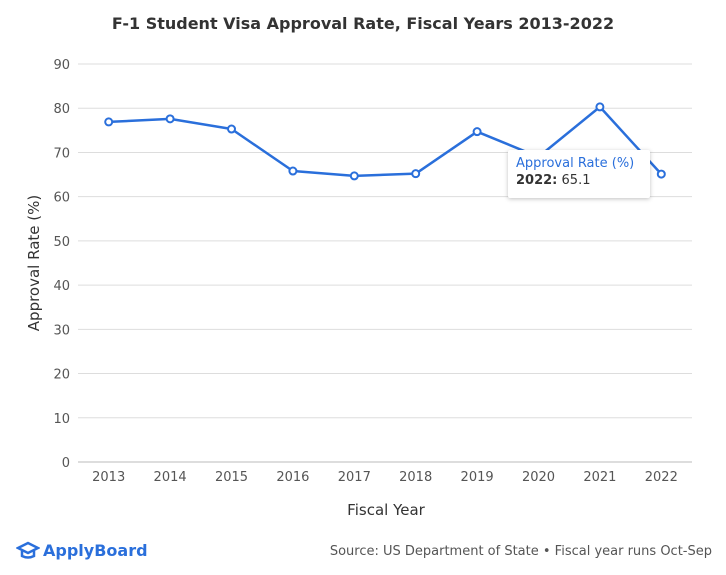  Describe the element at coordinates (61, 65) in the screenshot. I see `y-tick-label: 90` at that location.